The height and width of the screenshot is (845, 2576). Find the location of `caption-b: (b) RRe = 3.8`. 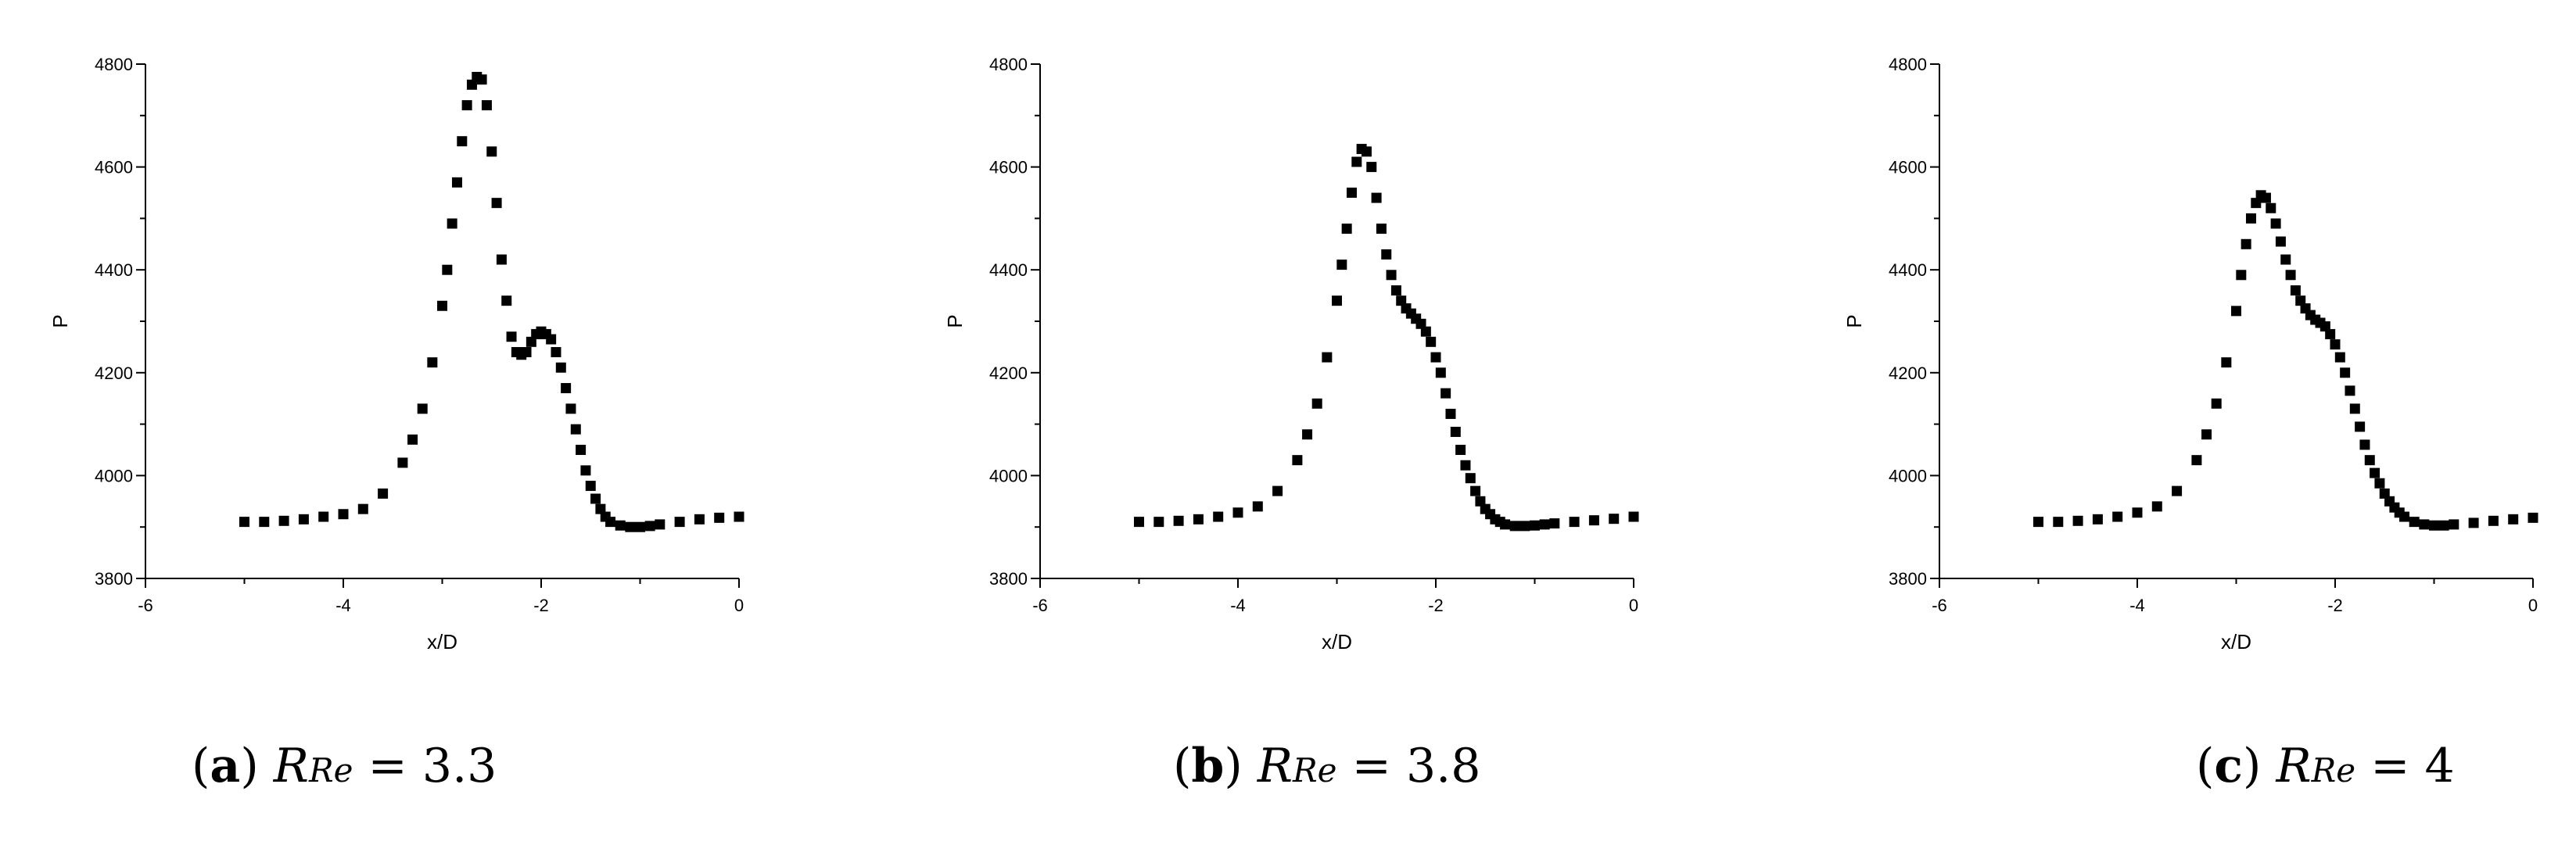

caption-b: (b) RRe = 3.8 is located at coordinates (1327, 766).